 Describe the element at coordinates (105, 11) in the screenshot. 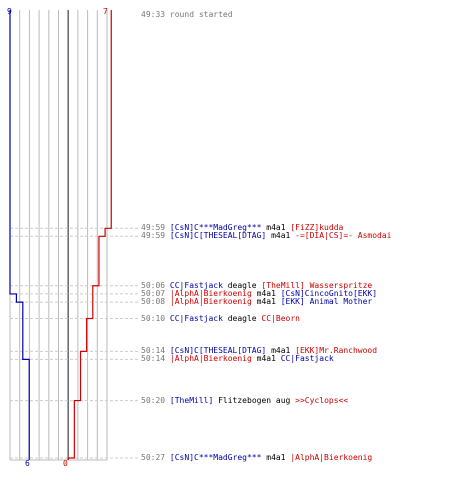

I see `red-start-count: 7` at that location.